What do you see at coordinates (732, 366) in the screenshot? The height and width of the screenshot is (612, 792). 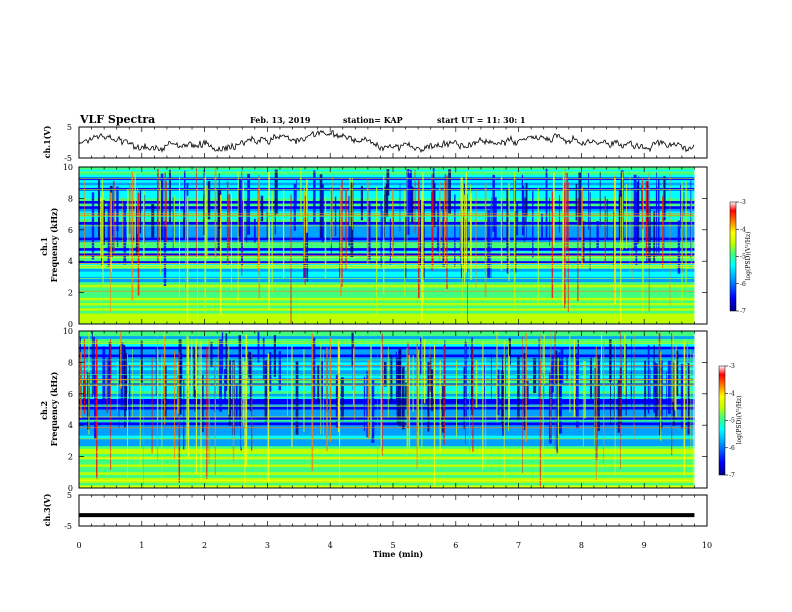 I see `colorbar-tick-label: -3` at bounding box center [732, 366].